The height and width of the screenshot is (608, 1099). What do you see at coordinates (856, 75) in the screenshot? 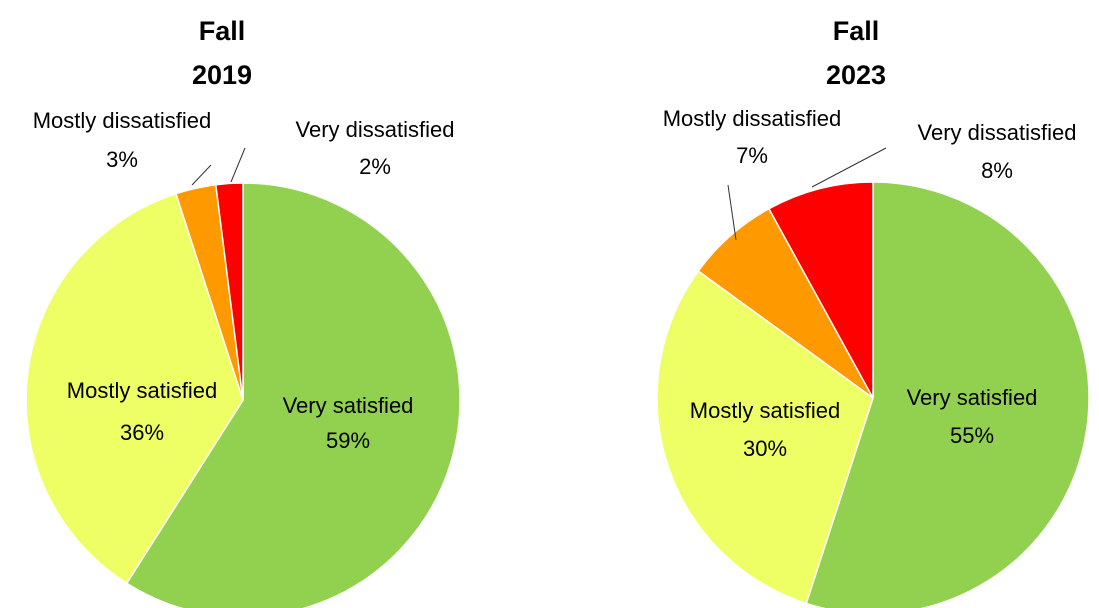
I see `chart-title-line-2: 2023` at bounding box center [856, 75].